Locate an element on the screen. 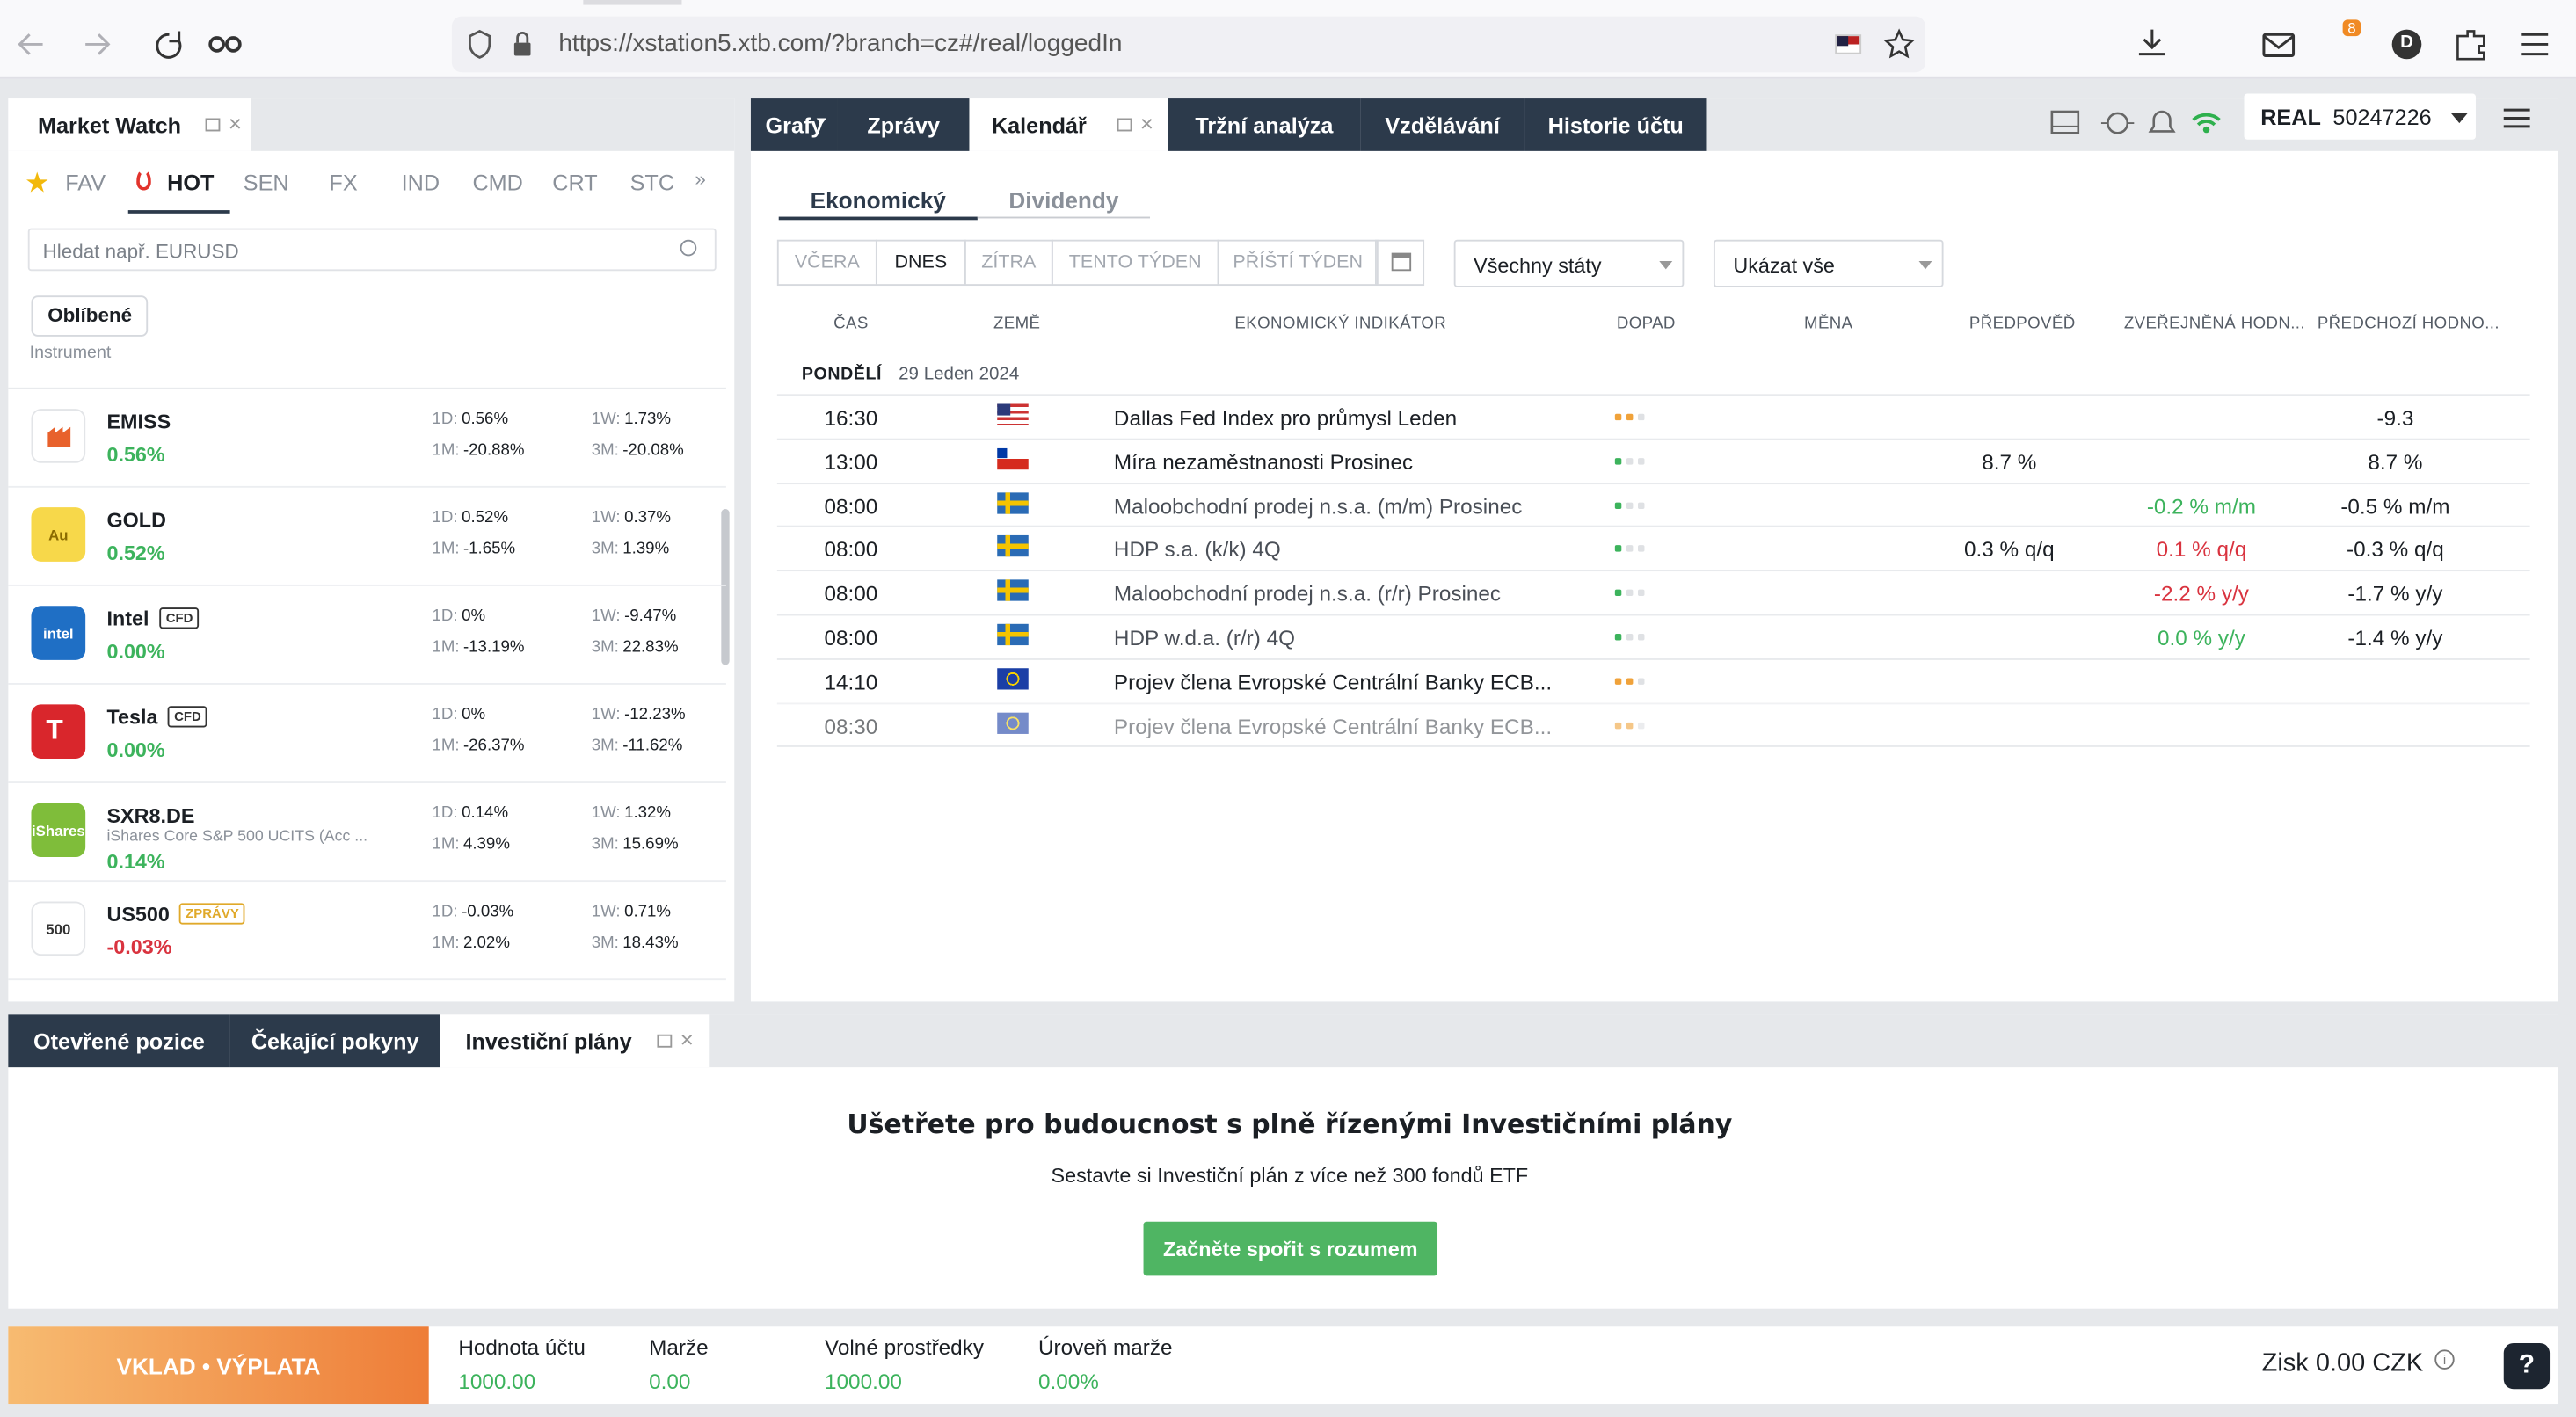 The image size is (2576, 1417). help-button: ? is located at coordinates (2527, 1366).